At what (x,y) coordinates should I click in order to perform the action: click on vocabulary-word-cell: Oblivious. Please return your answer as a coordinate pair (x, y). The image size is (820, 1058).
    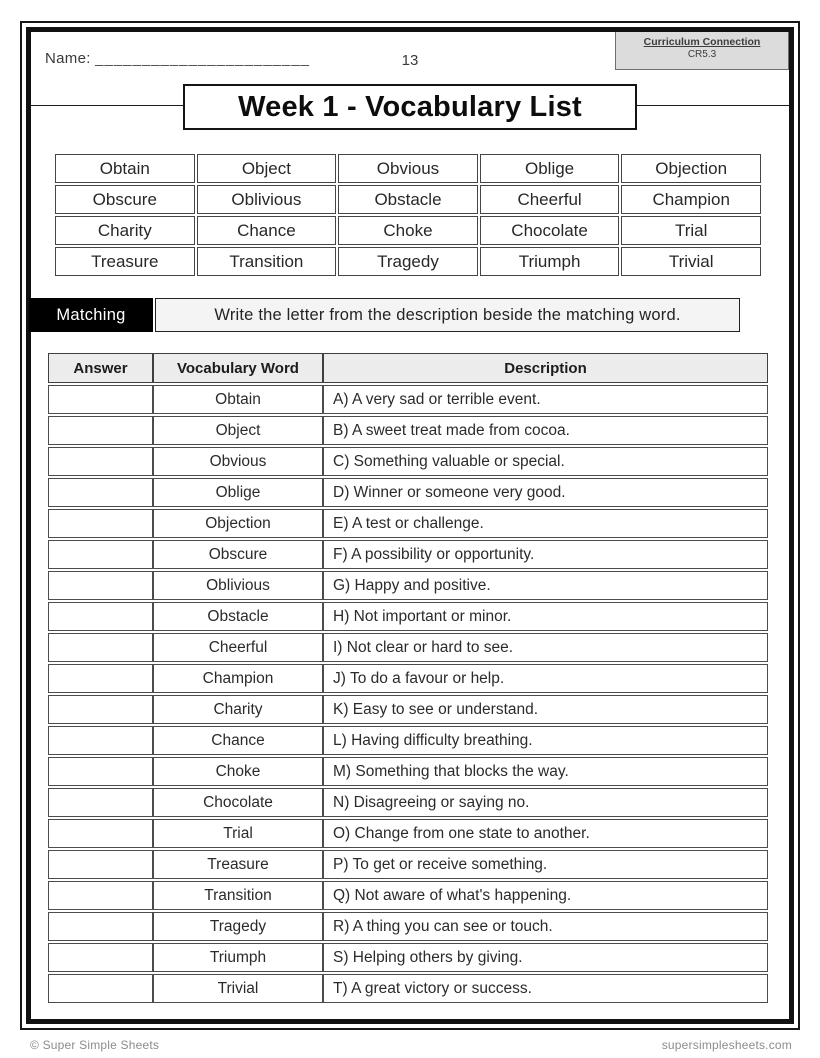
    Looking at the image, I should click on (238, 585).